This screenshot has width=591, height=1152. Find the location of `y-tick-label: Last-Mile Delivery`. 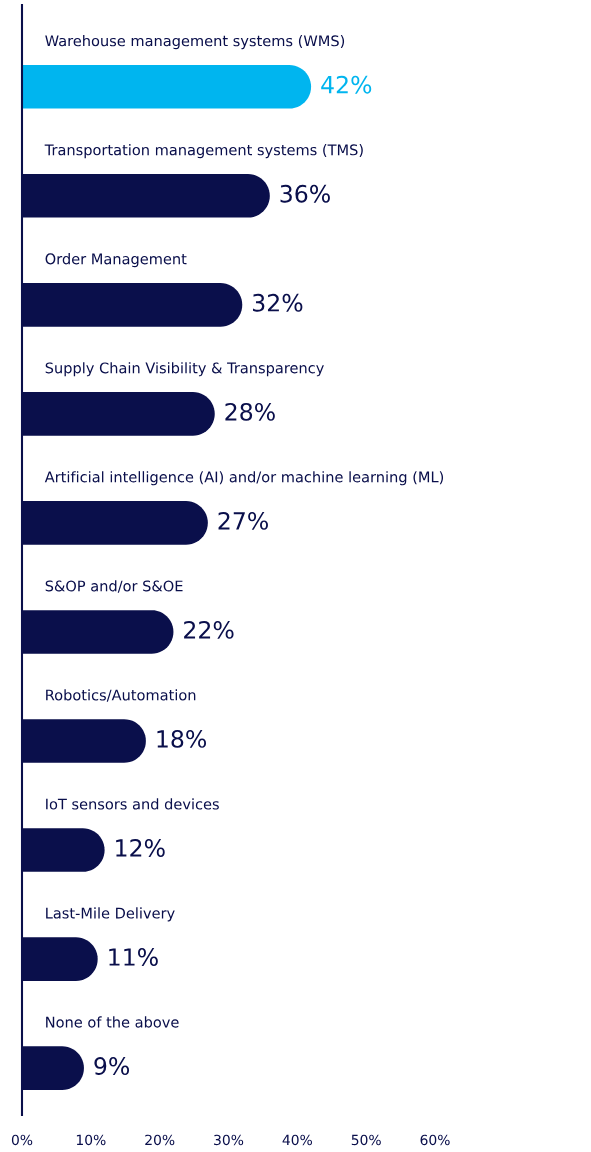

y-tick-label: Last-Mile Delivery is located at coordinates (110, 914).